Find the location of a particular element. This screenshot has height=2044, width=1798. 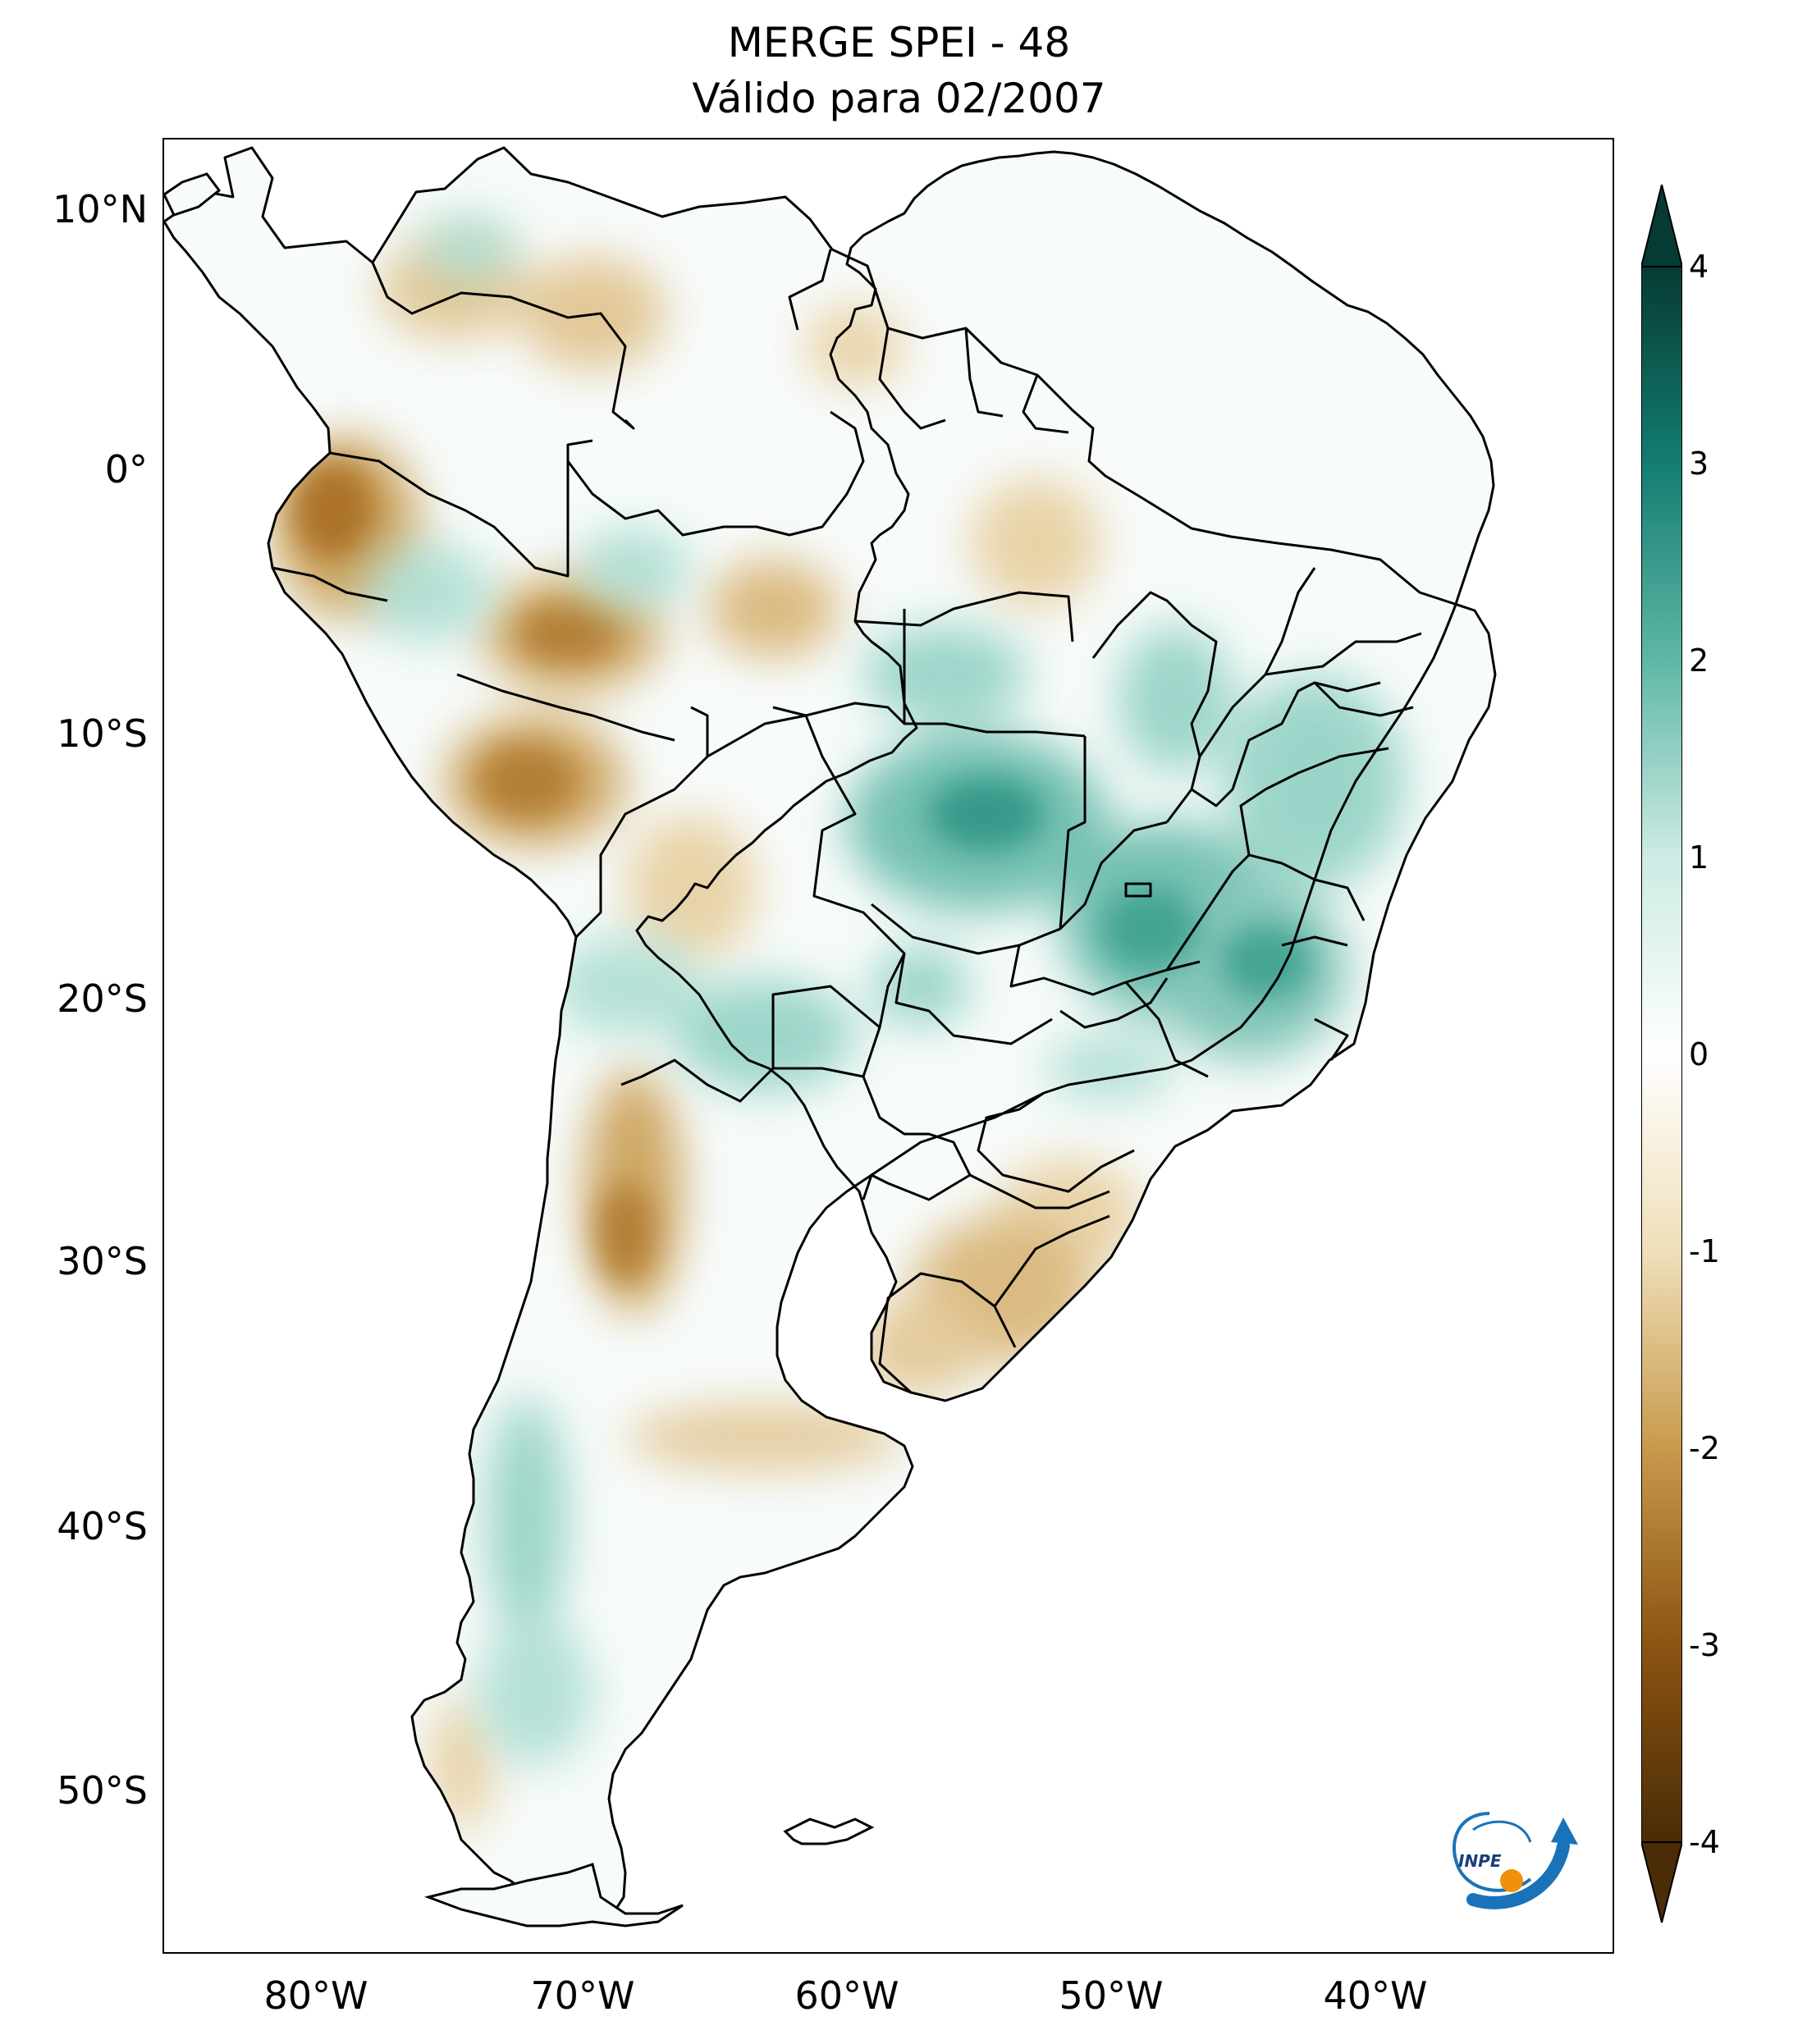

border-peru-brazil is located at coordinates (565, 707).